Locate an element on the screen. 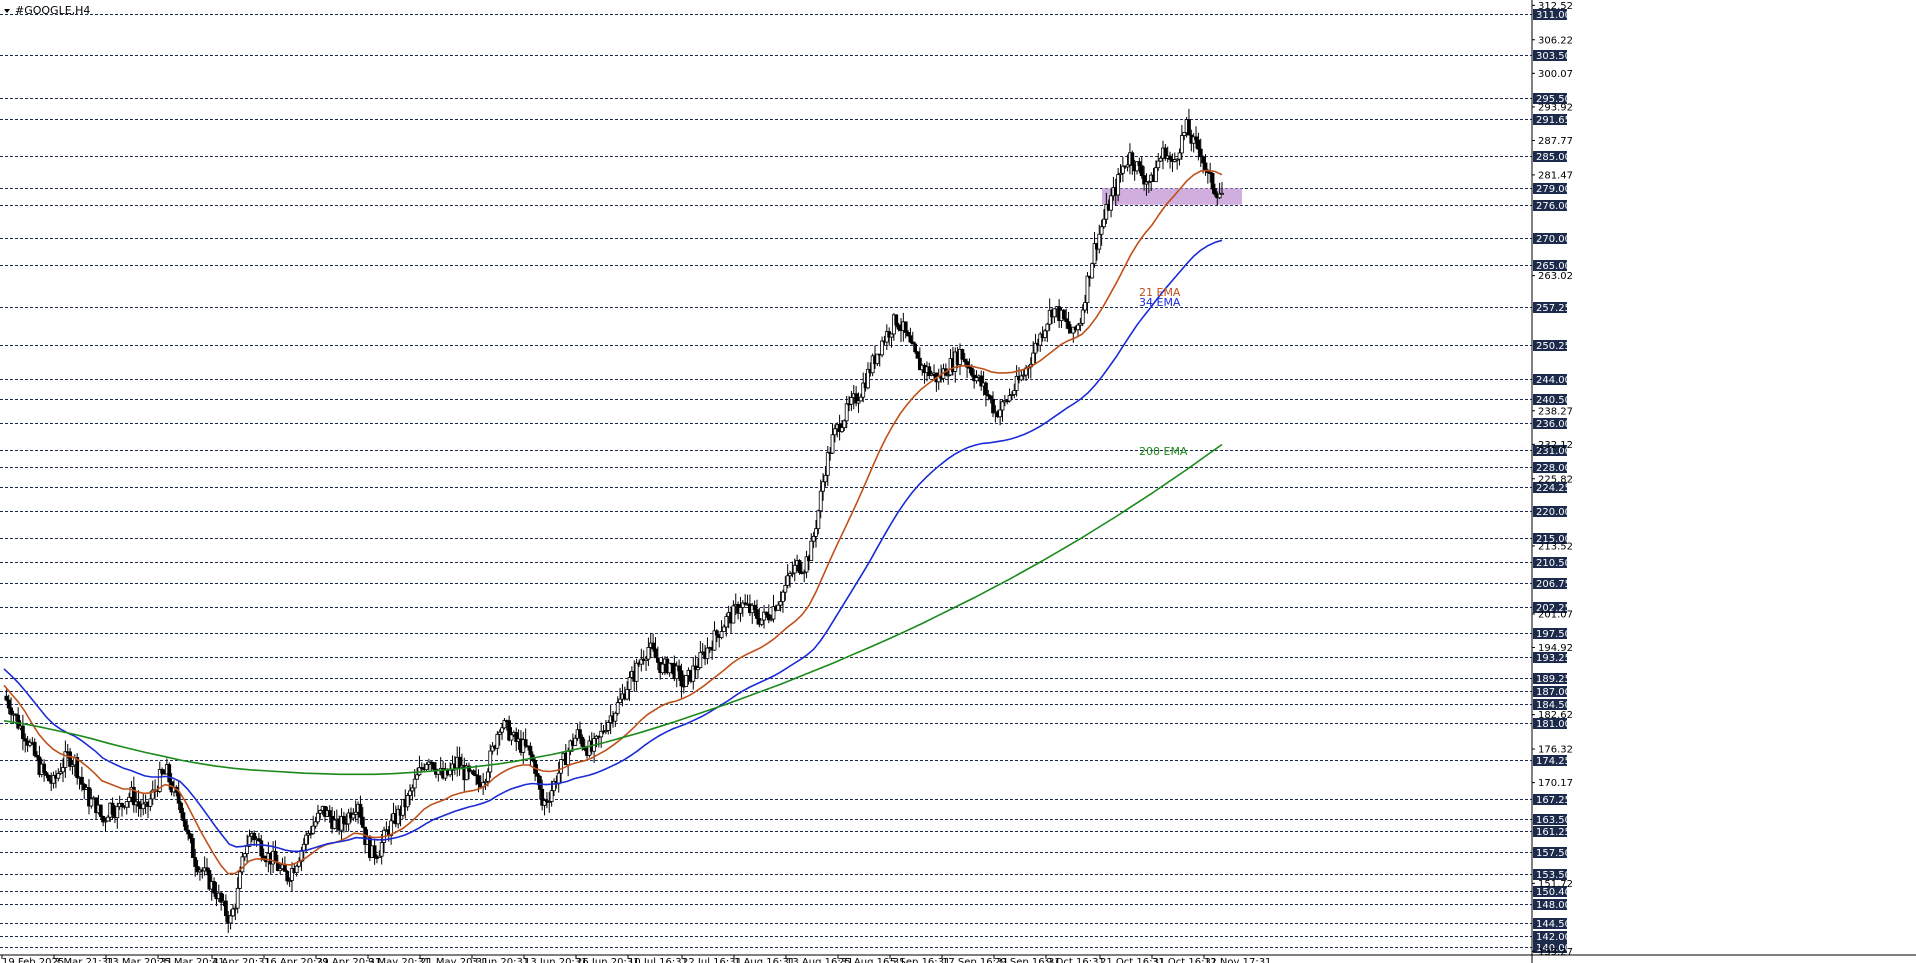 The image size is (1916, 963). level-badge-label: 153.50 is located at coordinates (1553, 875).